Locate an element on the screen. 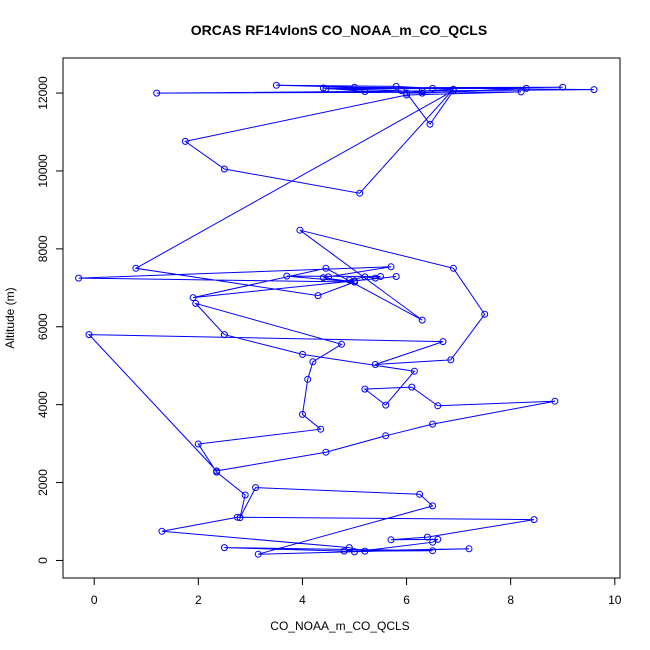  y-axis-label: Altitude (m) is located at coordinates (10, 317).